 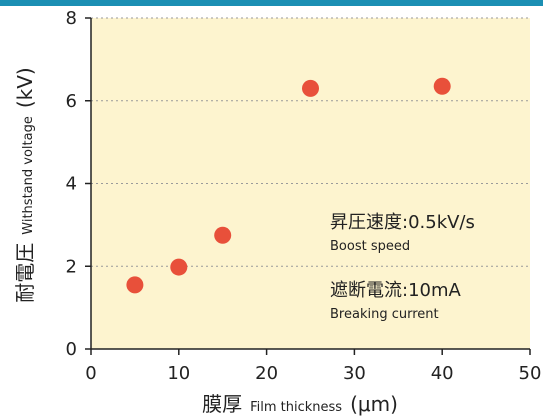 What do you see at coordinates (374, 404) in the screenshot?
I see `x-axis-label-unit: (μm)` at bounding box center [374, 404].